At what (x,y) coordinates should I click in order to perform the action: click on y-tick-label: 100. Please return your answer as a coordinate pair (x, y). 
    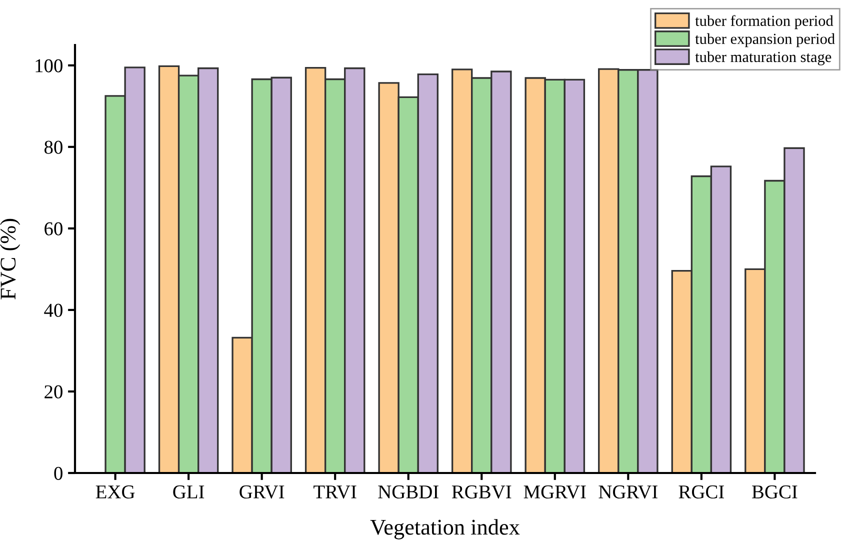
    Looking at the image, I should click on (49, 65).